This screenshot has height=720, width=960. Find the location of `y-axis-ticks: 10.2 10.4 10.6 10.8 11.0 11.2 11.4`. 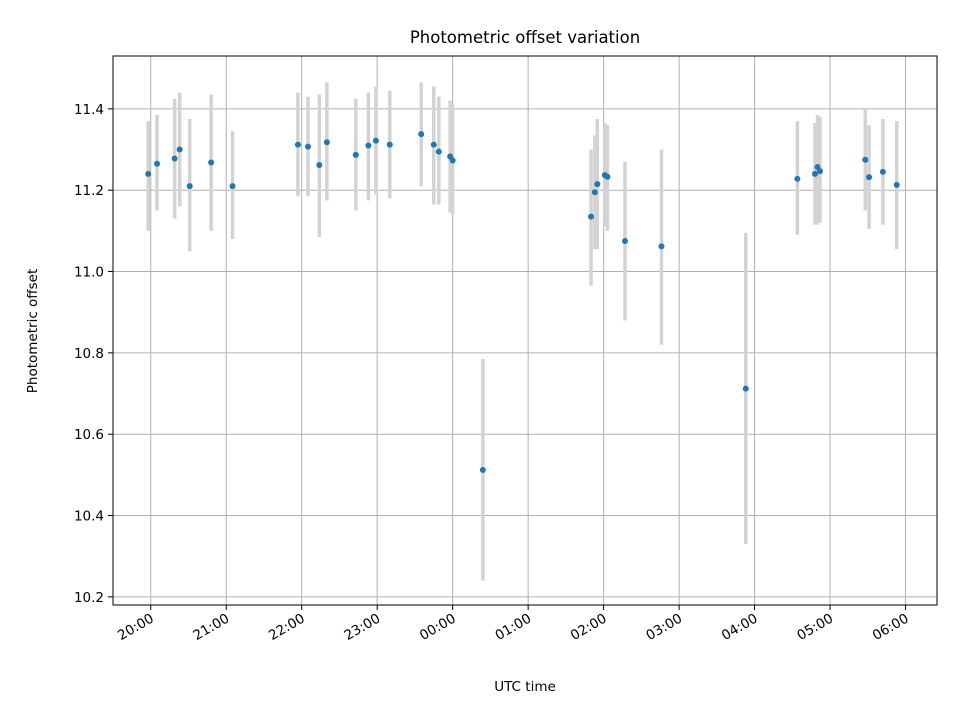

y-axis-ticks: 10.2 10.4 10.6 10.8 11.0 11.2 11.4 is located at coordinates (93, 354).